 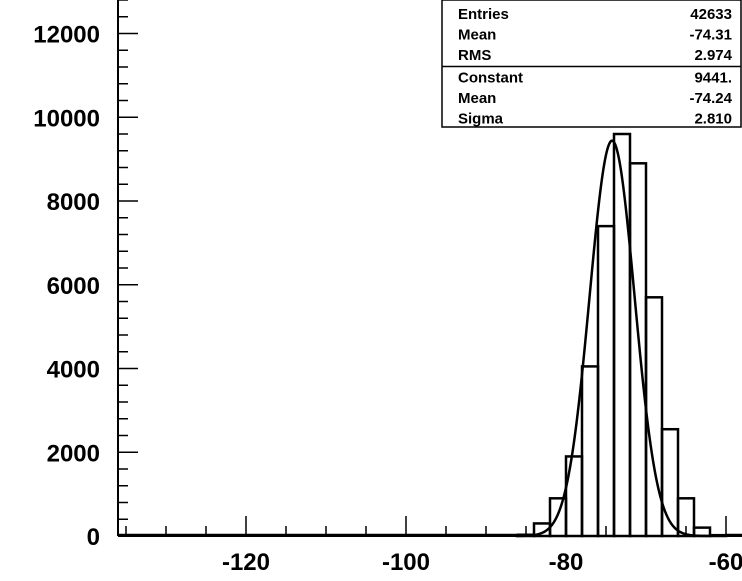 I want to click on y-tick-label: 0, so click(x=93, y=537).